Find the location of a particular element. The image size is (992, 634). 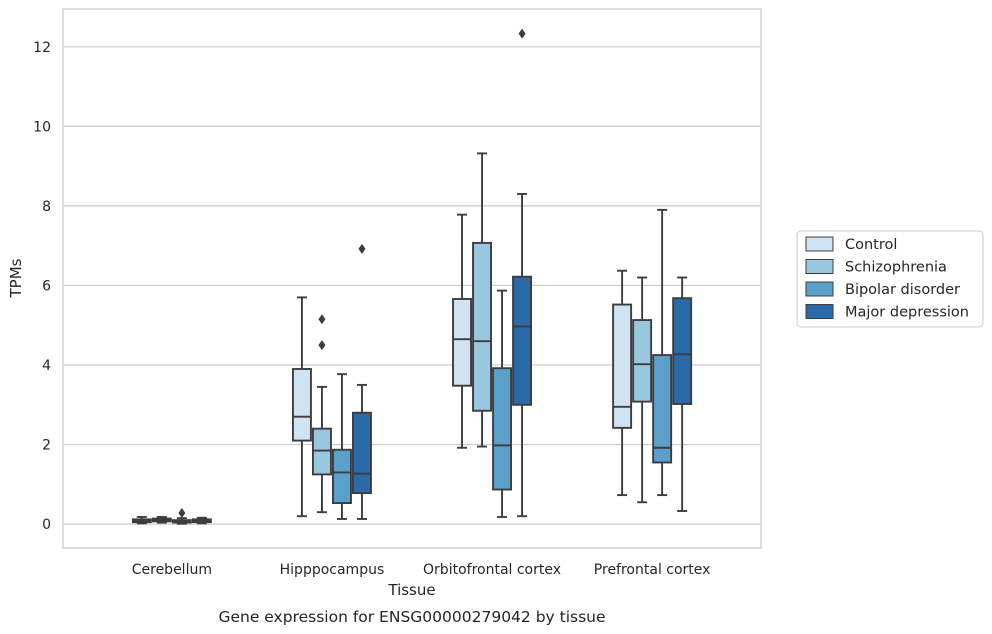

y-tick-label: 2 is located at coordinates (46, 446).